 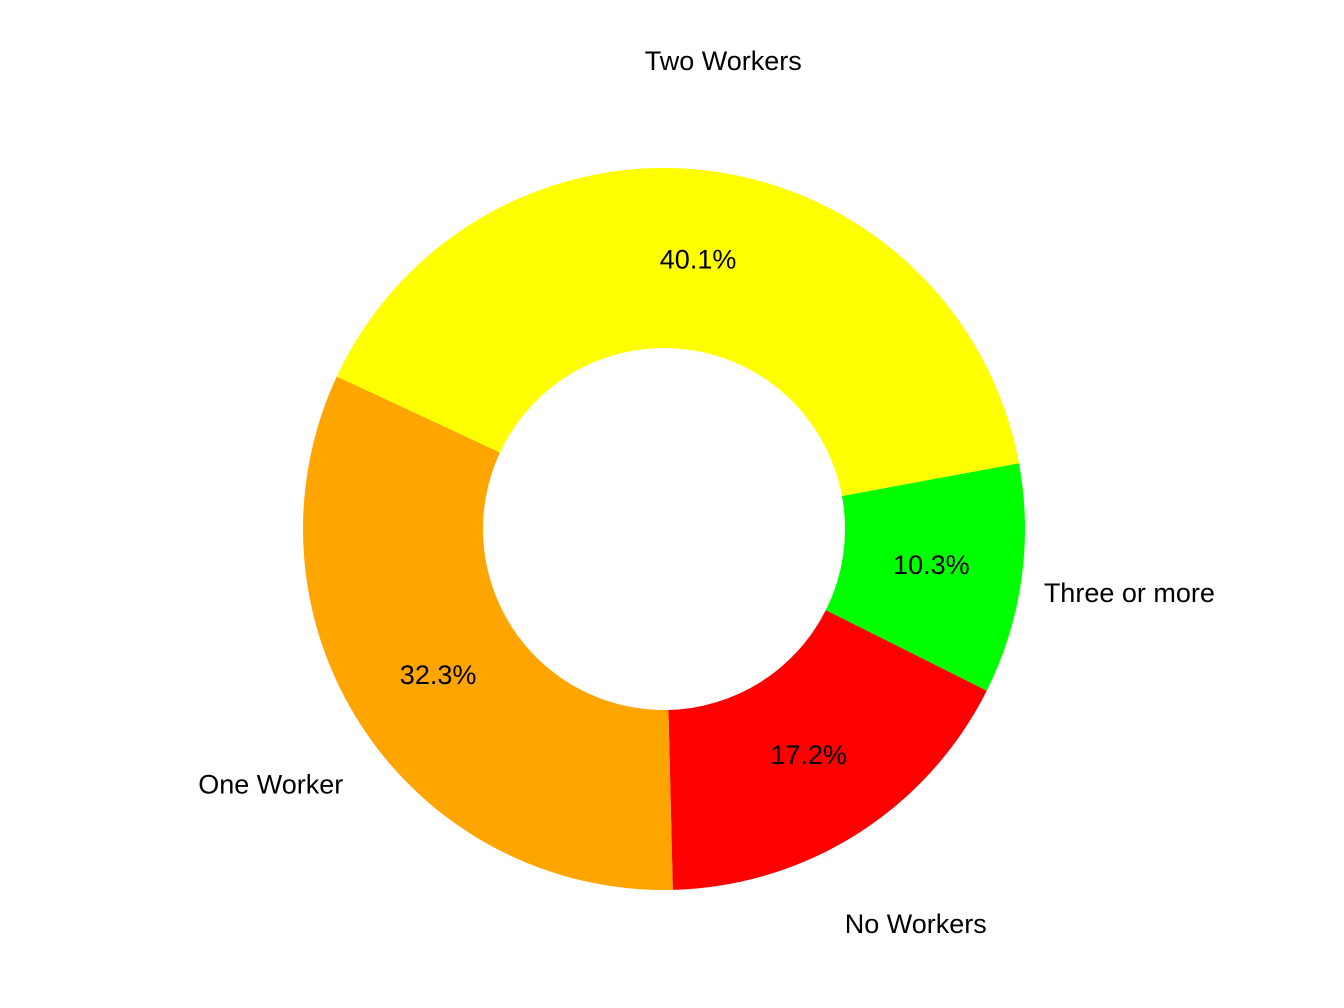 What do you see at coordinates (723, 61) in the screenshot?
I see `category-label: Two Workers` at bounding box center [723, 61].